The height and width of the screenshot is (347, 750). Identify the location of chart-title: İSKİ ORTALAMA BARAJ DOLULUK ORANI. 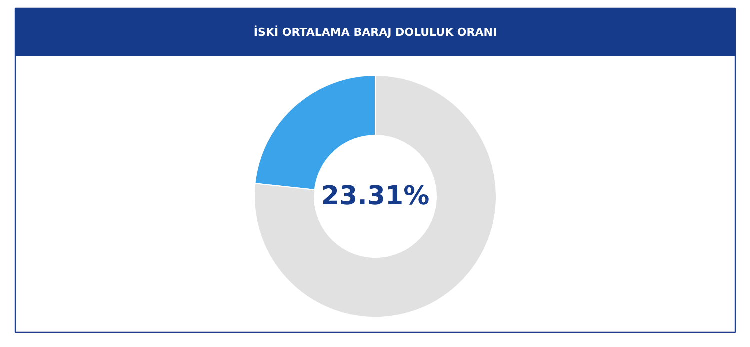
(376, 32).